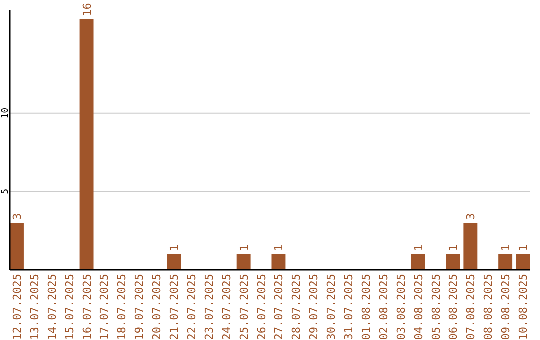 The width and height of the screenshot is (540, 340). I want to click on x-tick-label: 24.07.2025, so click(227, 307).